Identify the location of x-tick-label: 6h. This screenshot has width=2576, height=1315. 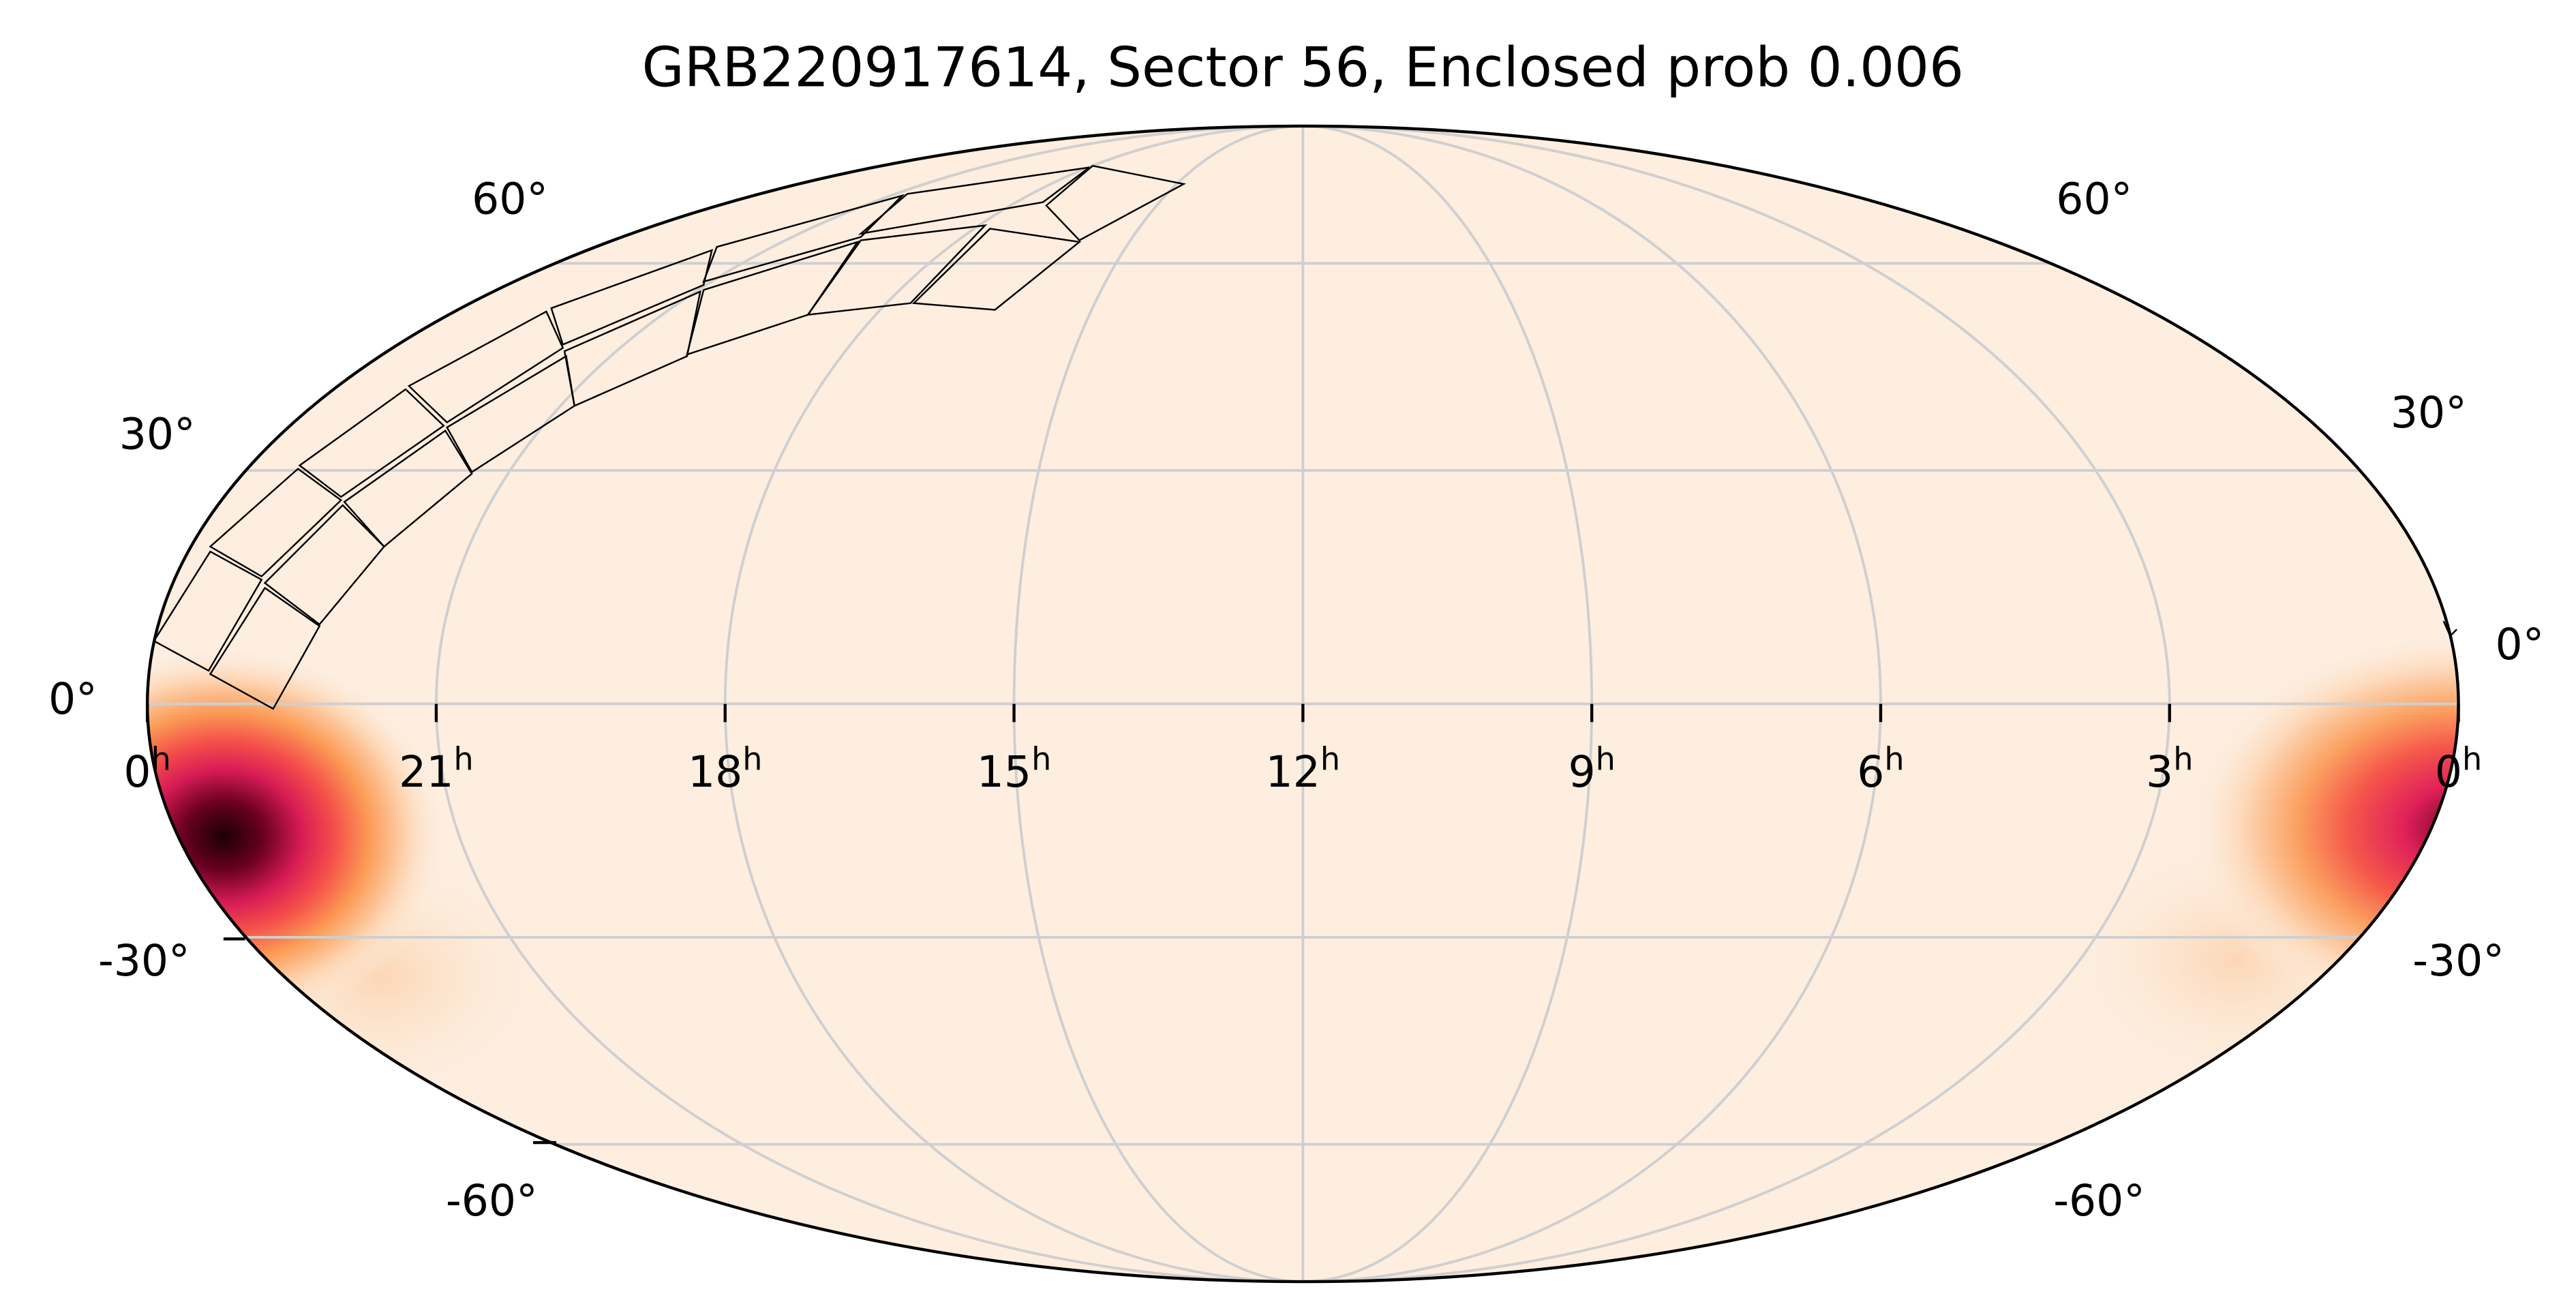
(1881, 769).